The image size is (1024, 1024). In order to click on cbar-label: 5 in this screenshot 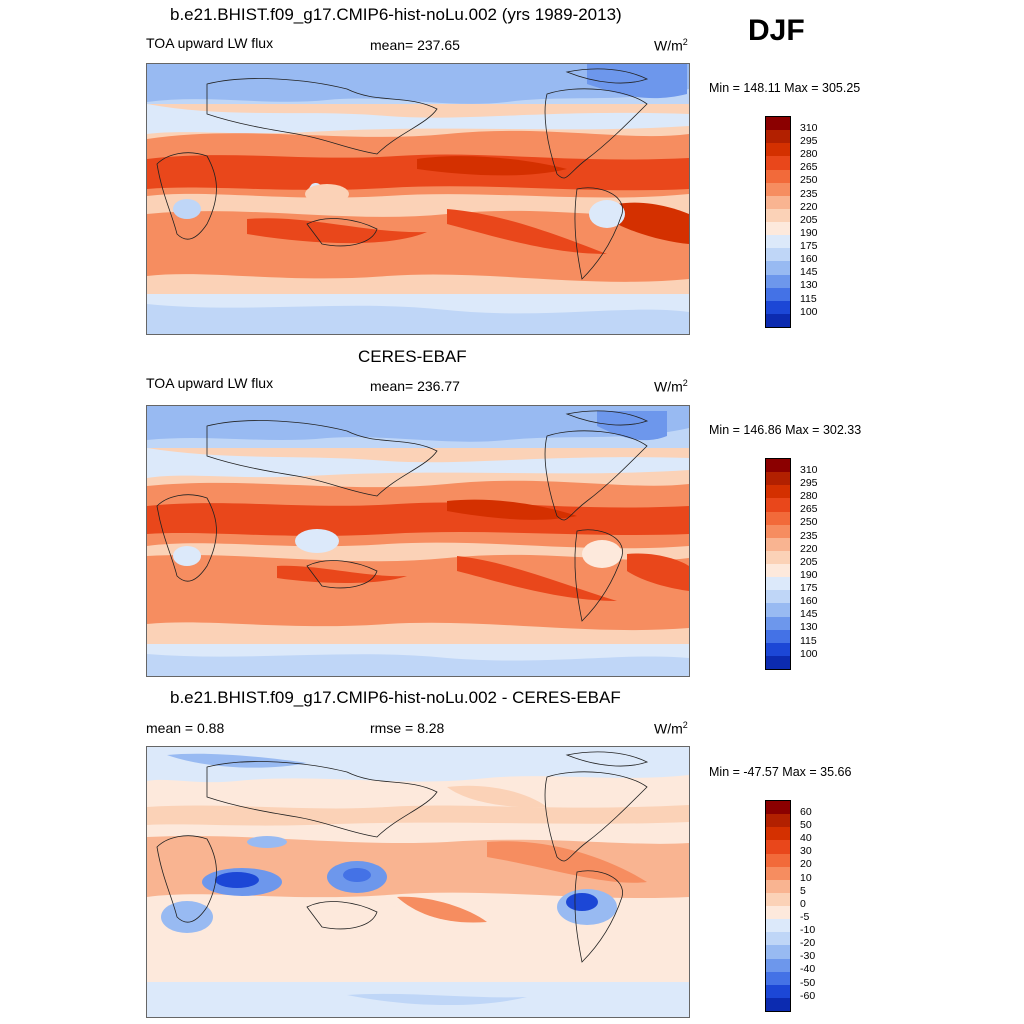, I will do `click(803, 891)`.